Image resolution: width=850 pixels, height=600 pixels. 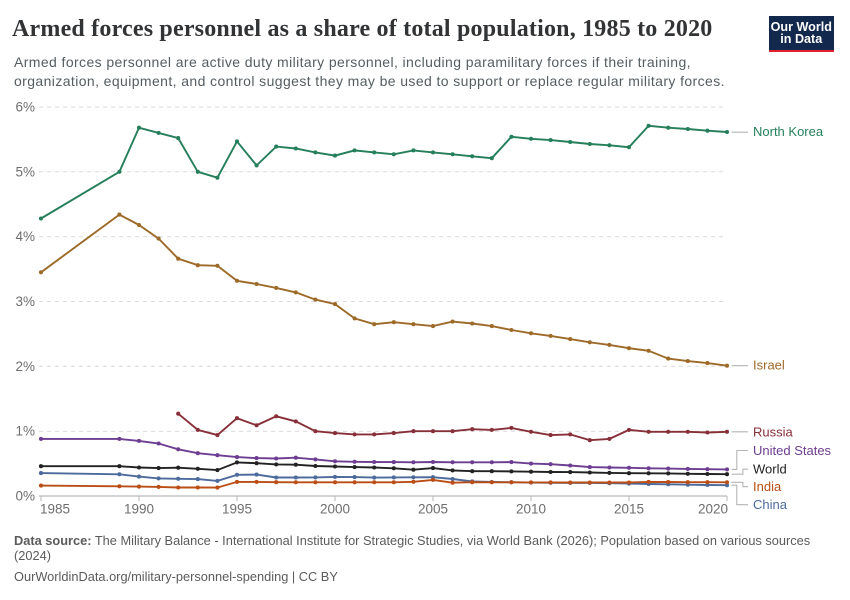 What do you see at coordinates (139, 509) in the screenshot?
I see `svg-text: 1990` at bounding box center [139, 509].